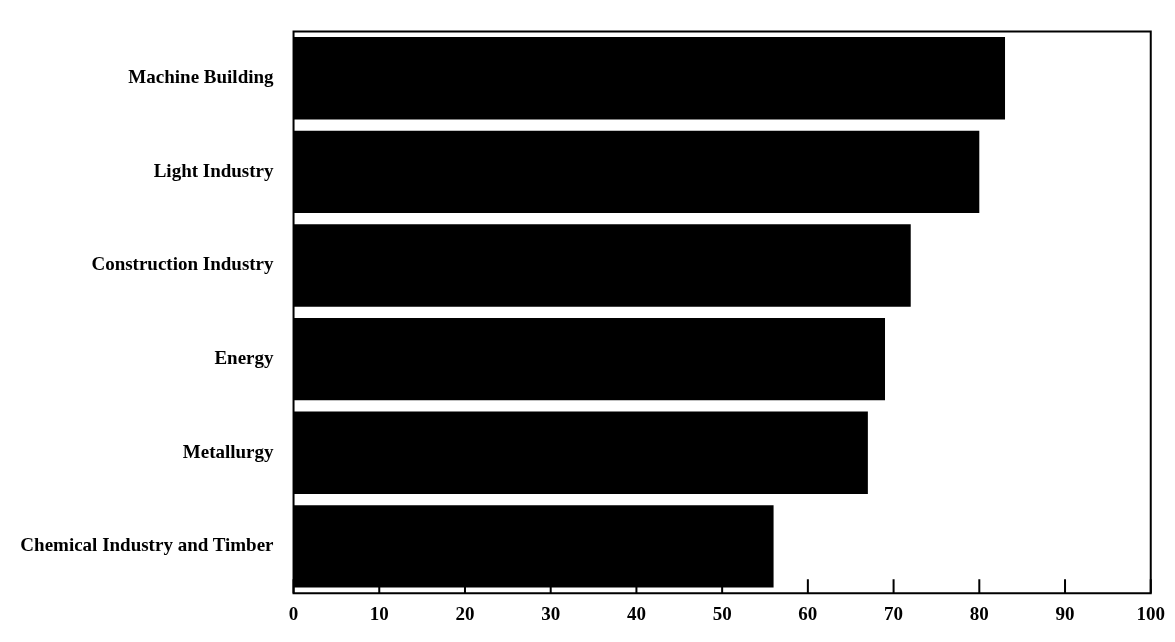  Describe the element at coordinates (1065, 613) in the screenshot. I see `x-tick-label: 90` at that location.